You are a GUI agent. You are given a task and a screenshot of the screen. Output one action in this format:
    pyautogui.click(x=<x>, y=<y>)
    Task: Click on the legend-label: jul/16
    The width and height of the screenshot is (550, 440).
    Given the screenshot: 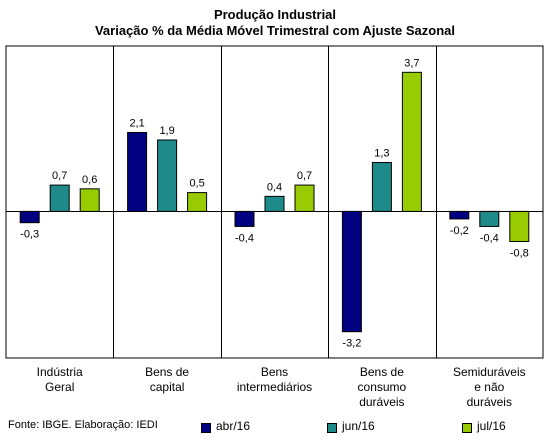 What is the action you would take?
    pyautogui.click(x=491, y=426)
    